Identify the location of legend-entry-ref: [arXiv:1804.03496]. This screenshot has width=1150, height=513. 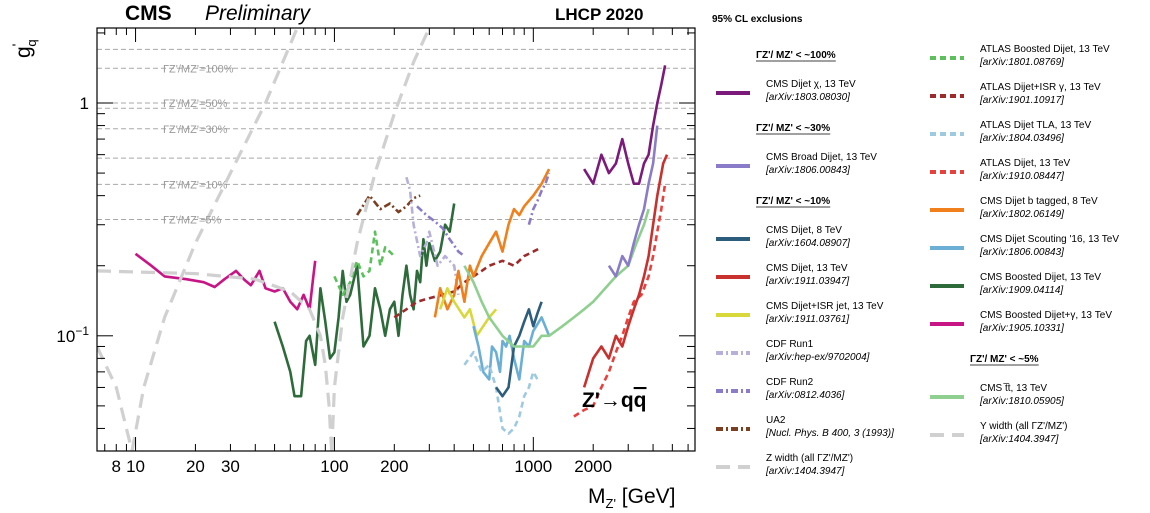
(1021, 138).